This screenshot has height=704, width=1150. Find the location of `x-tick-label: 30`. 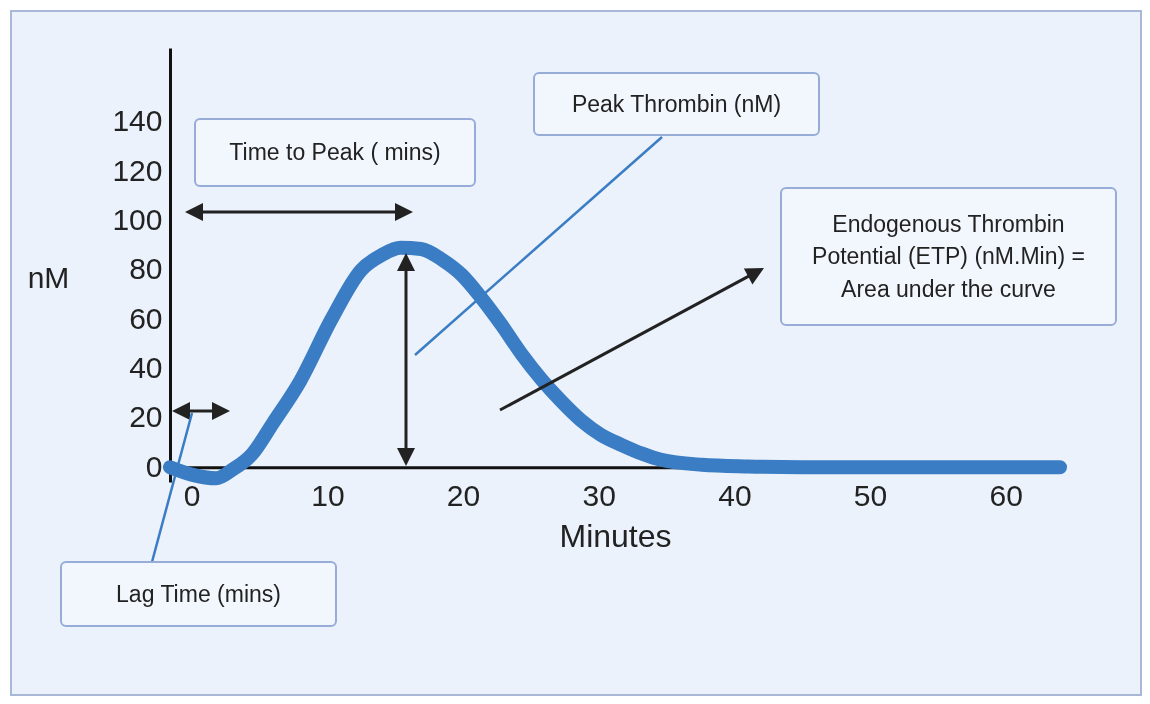

x-tick-label: 30 is located at coordinates (599, 495).